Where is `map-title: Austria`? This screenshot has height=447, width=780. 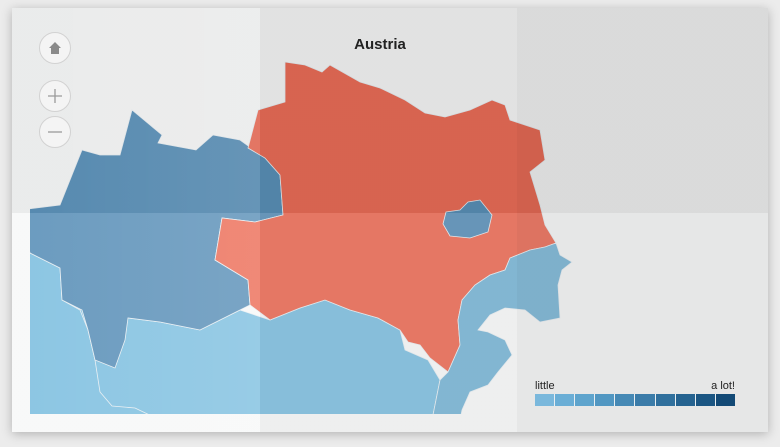
map-title: Austria is located at coordinates (380, 44).